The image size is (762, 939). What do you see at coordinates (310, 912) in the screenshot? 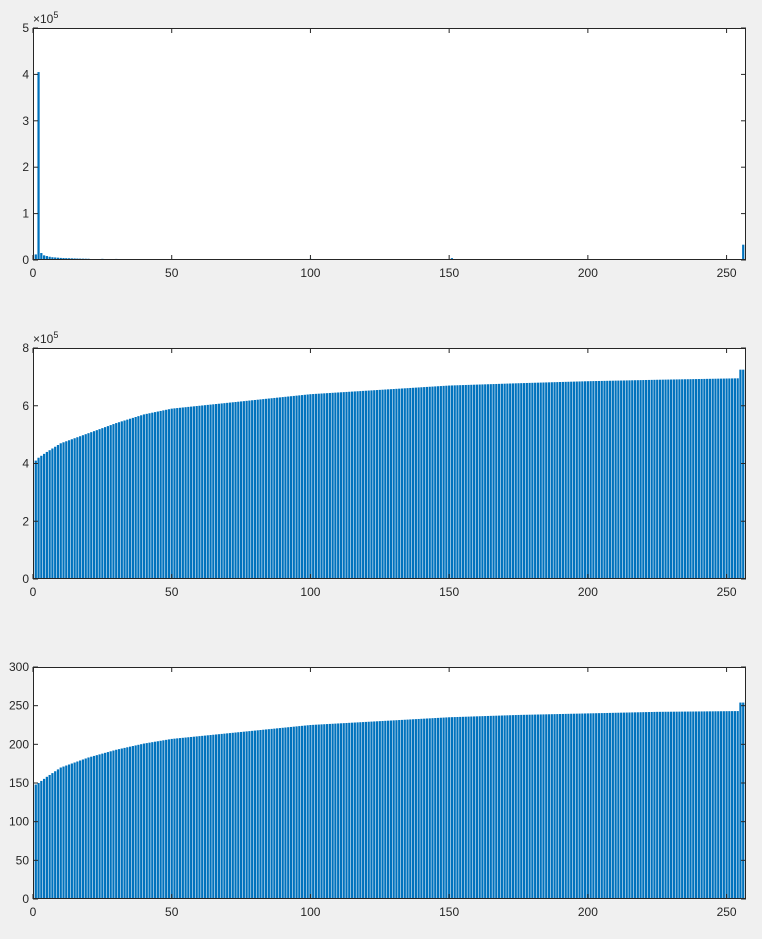
I see `x-tick-label: 100` at bounding box center [310, 912].